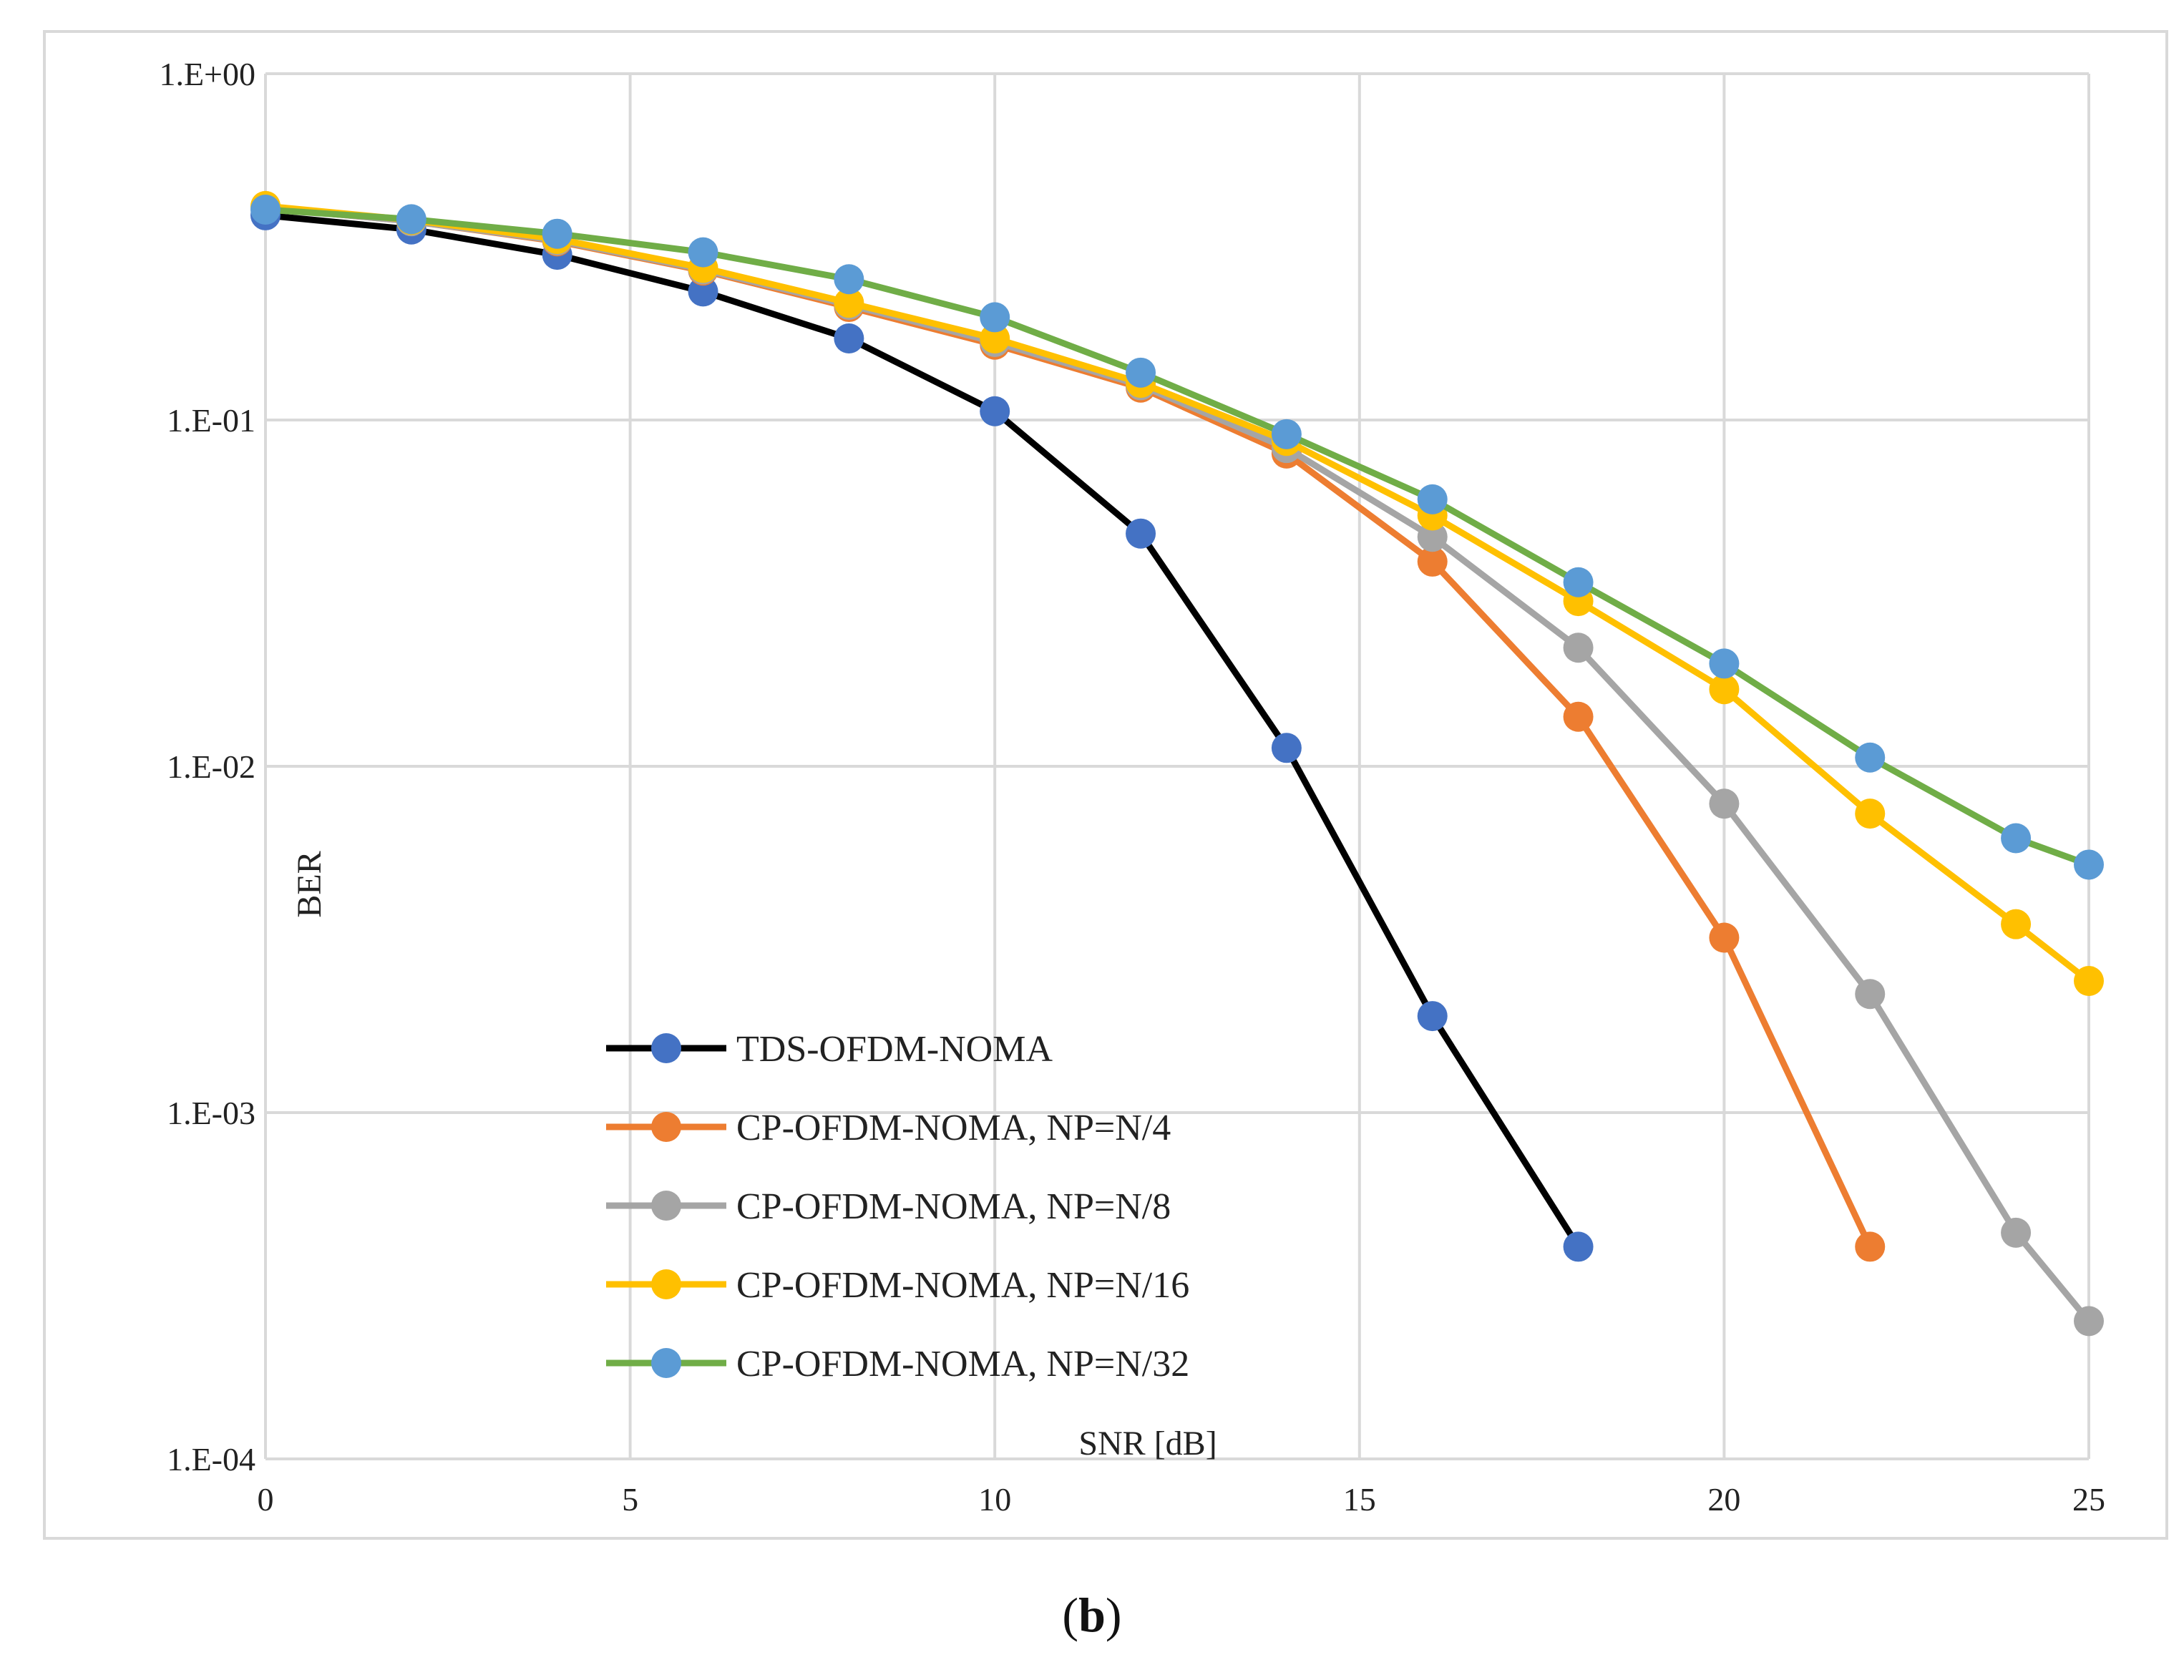 This screenshot has height=1680, width=2184. Describe the element at coordinates (1147, 1443) in the screenshot. I see `x-axis-label: SNR [dB]` at that location.